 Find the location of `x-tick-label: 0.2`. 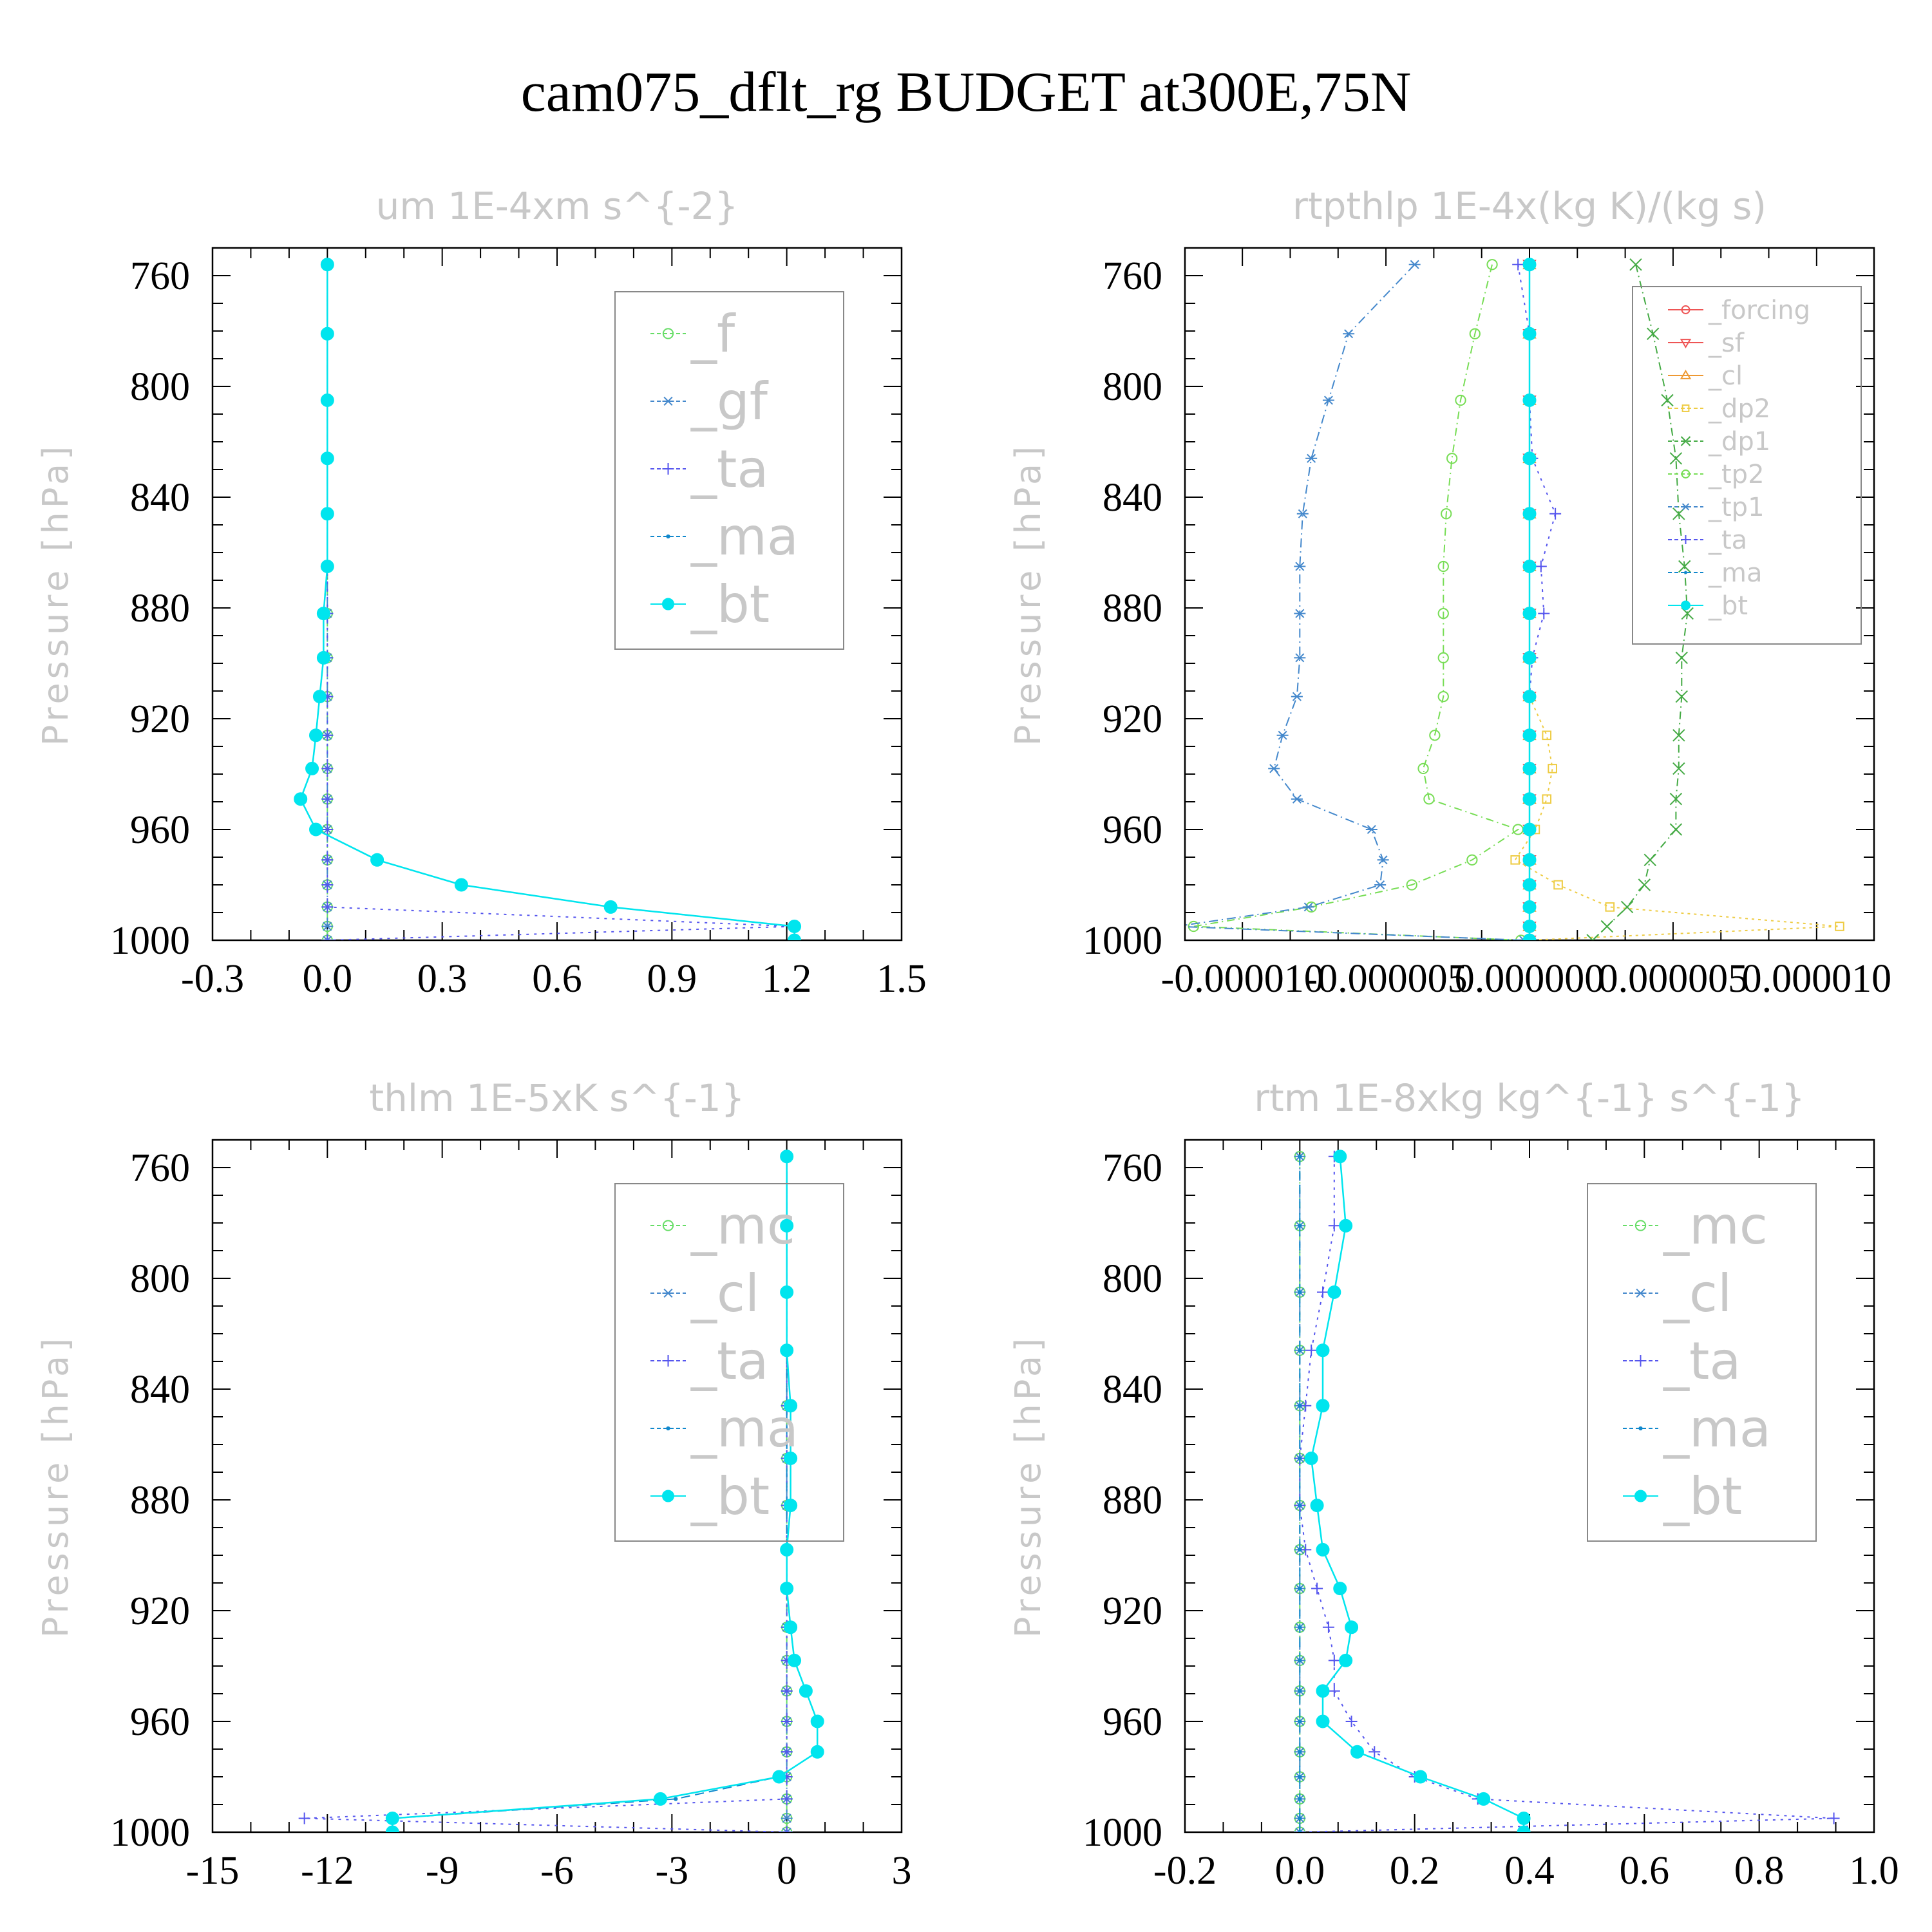

x-tick-label: 0.2 is located at coordinates (1415, 1871).